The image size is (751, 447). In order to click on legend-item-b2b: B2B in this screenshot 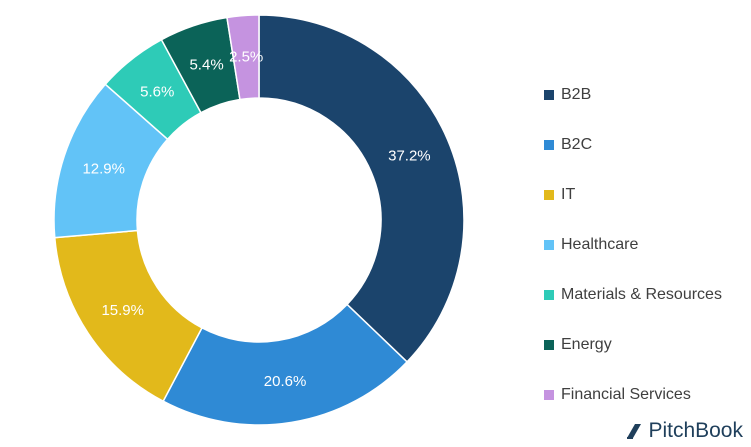, I will do `click(633, 95)`.